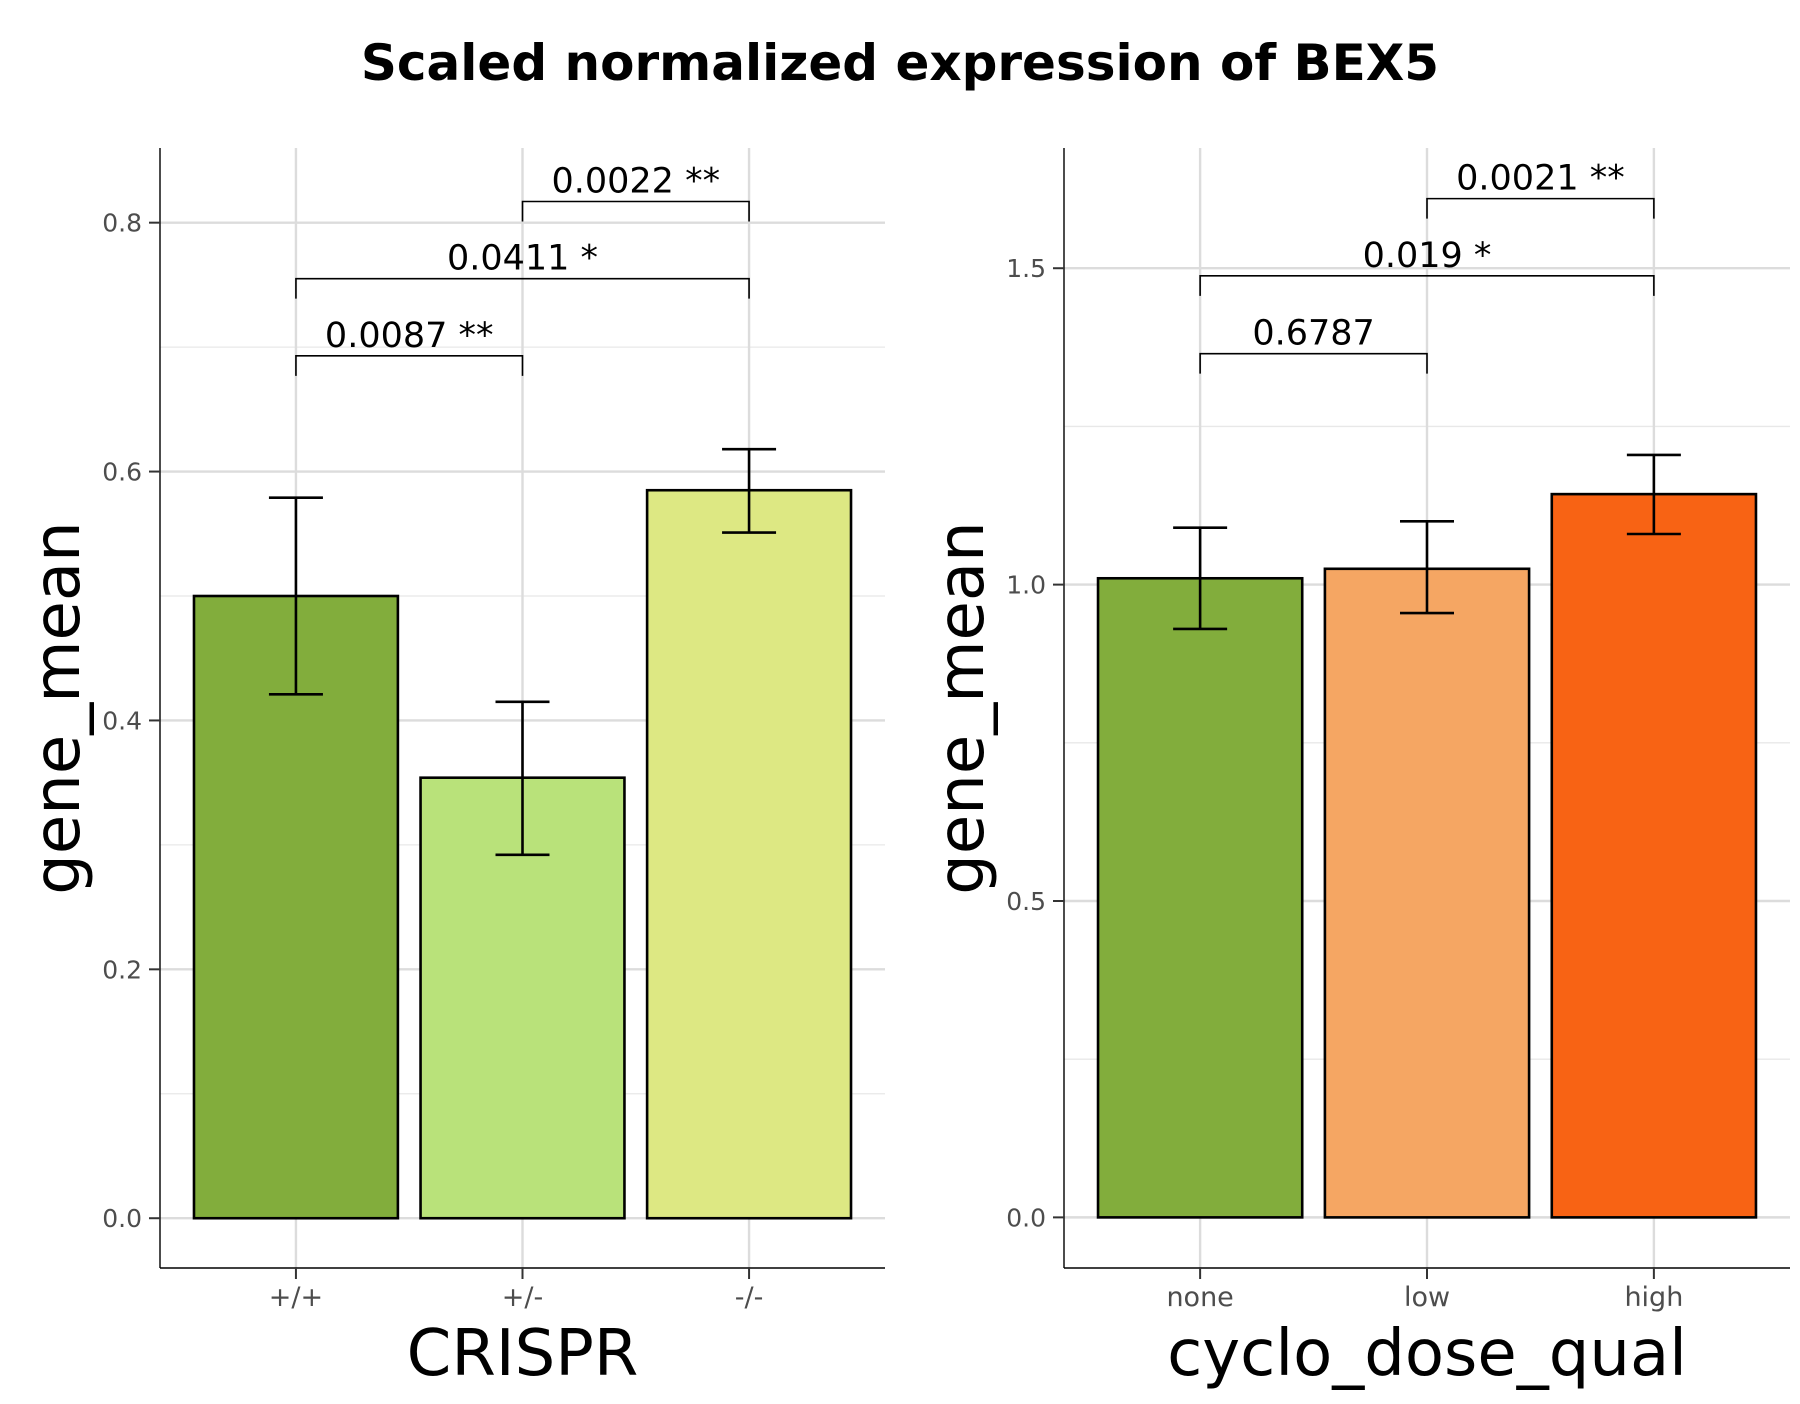 The image size is (1800, 1404). I want to click on significance-bracket-cyclo-1: 0.019 *, so click(1427, 266).